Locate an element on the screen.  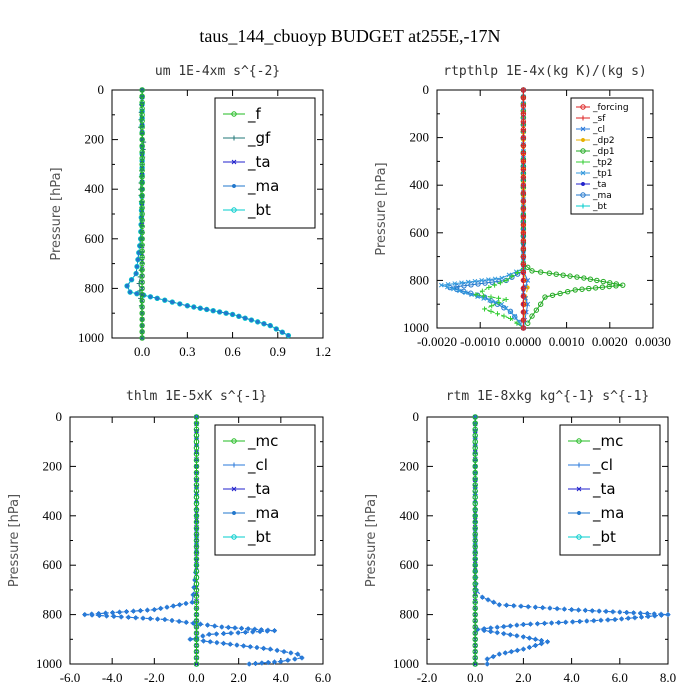
y-tick-label: 400 is located at coordinates (95, 188).